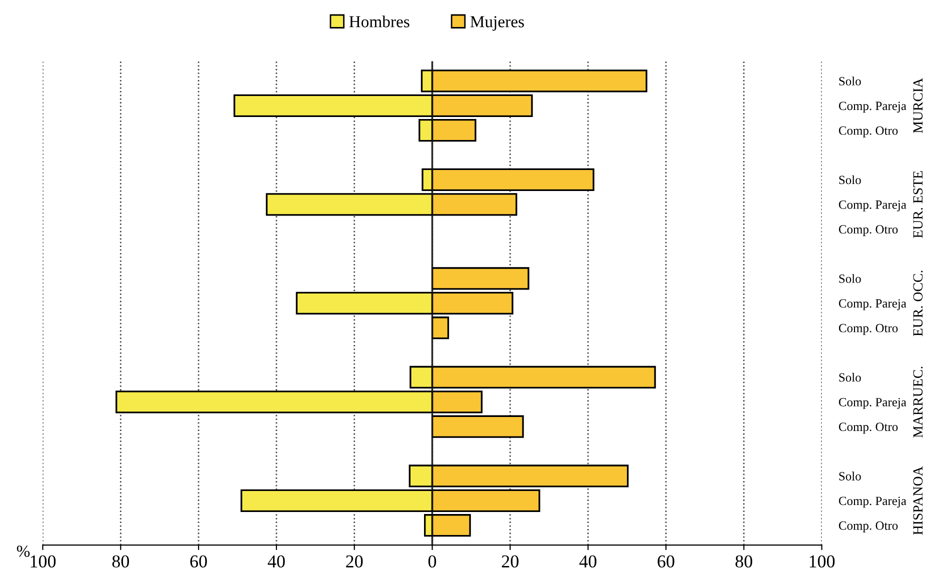 Image resolution: width=950 pixels, height=583 pixels. I want to click on legend-label: Mujeres, so click(497, 23).